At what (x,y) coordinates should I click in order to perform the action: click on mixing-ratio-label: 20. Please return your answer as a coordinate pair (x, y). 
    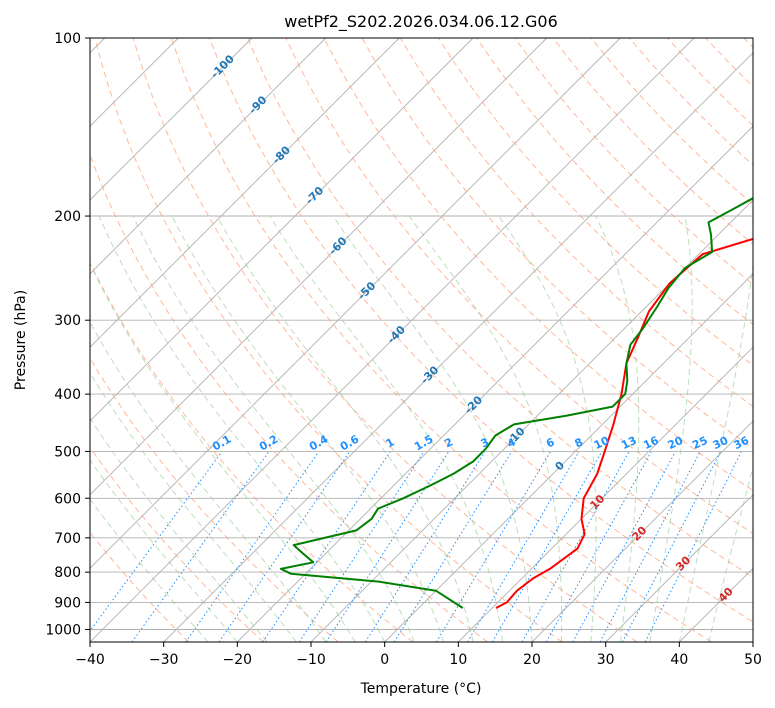
    Looking at the image, I should click on (676, 443).